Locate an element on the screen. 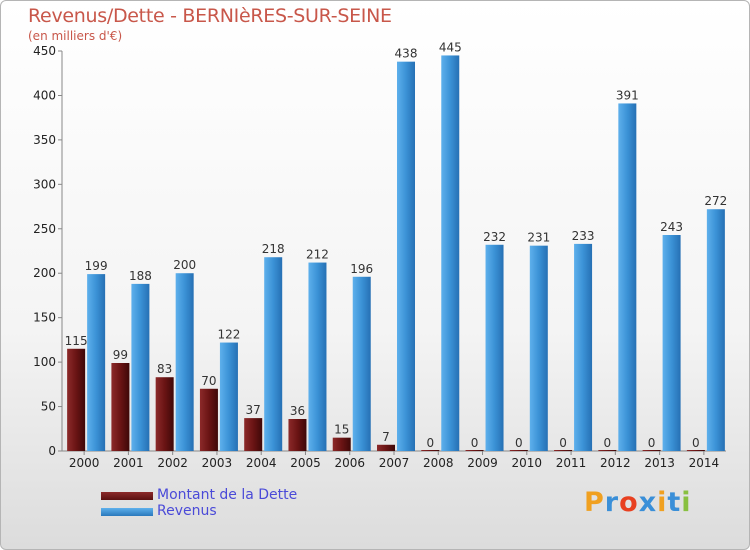 The height and width of the screenshot is (550, 750). x-tick-label: 2009 is located at coordinates (482, 463).